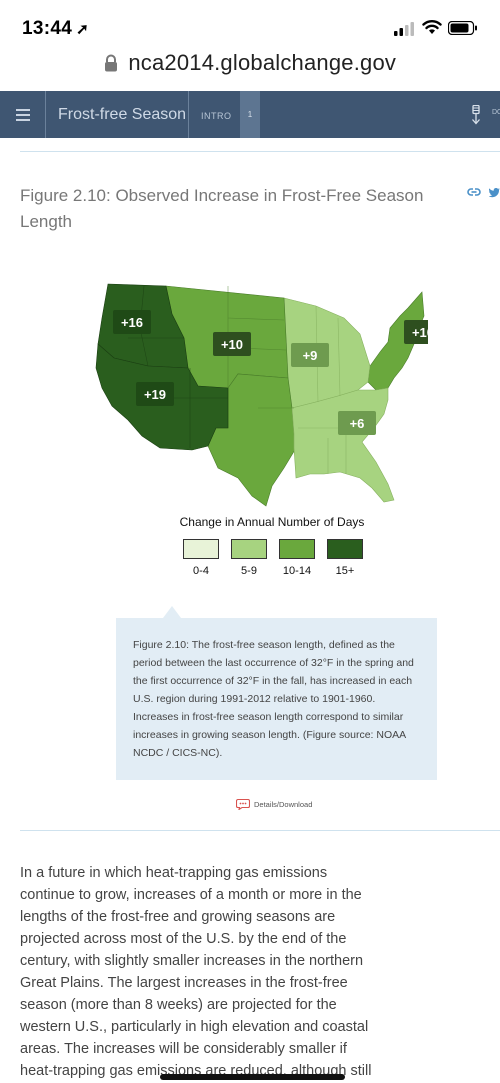 The height and width of the screenshot is (1083, 500). Describe the element at coordinates (494, 193) in the screenshot. I see `twitter-icon` at that location.